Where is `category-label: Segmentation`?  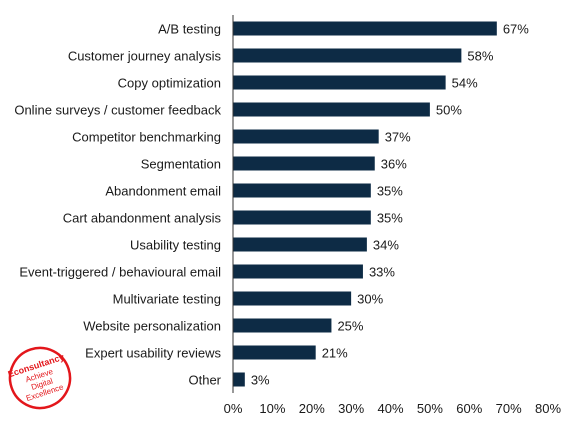
category-label: Segmentation is located at coordinates (181, 164).